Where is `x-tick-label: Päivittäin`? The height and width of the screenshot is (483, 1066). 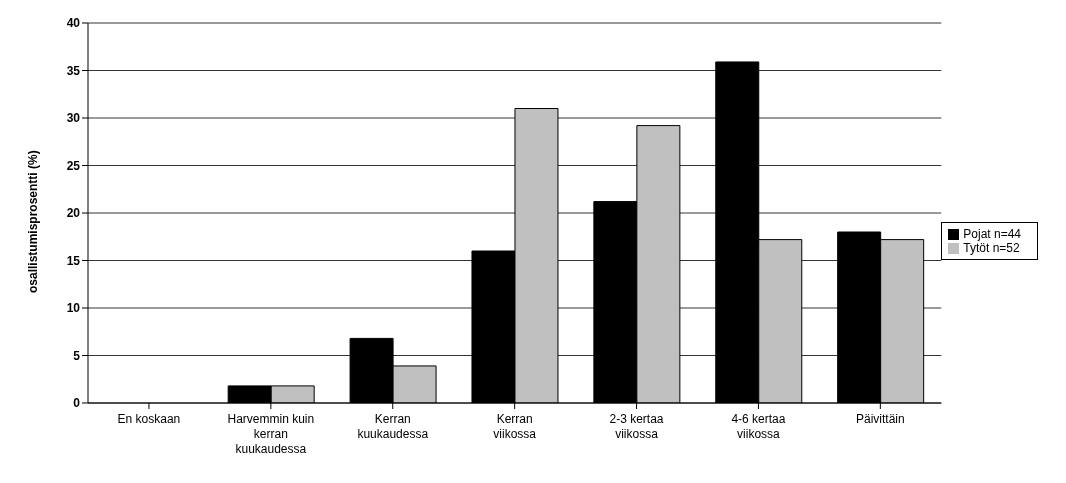 x-tick-label: Päivittäin is located at coordinates (880, 419).